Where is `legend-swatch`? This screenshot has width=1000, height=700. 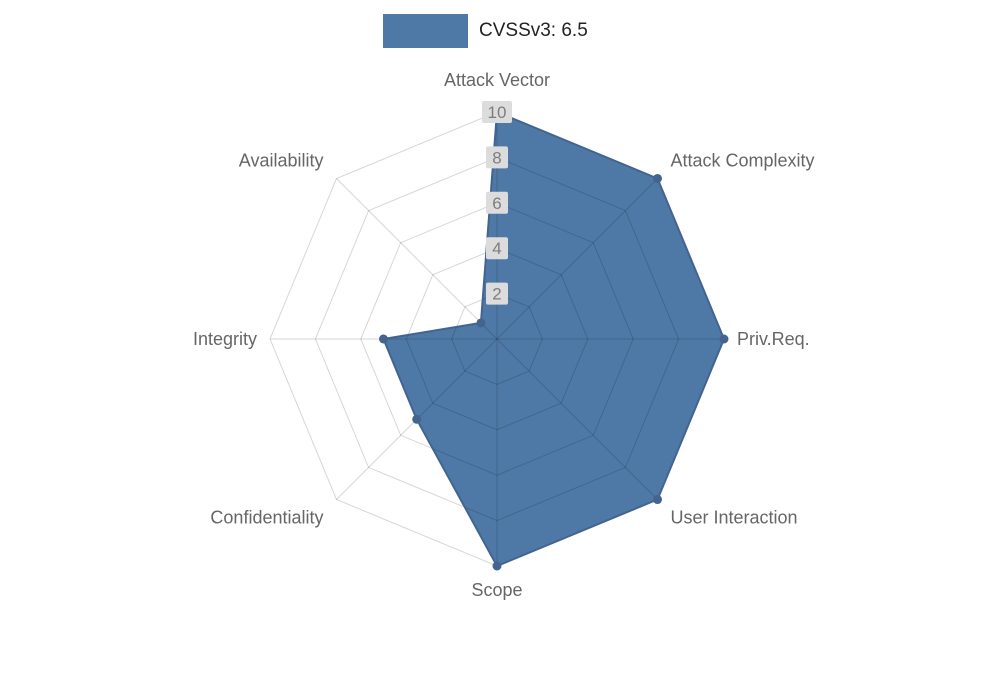
legend-swatch is located at coordinates (425, 31).